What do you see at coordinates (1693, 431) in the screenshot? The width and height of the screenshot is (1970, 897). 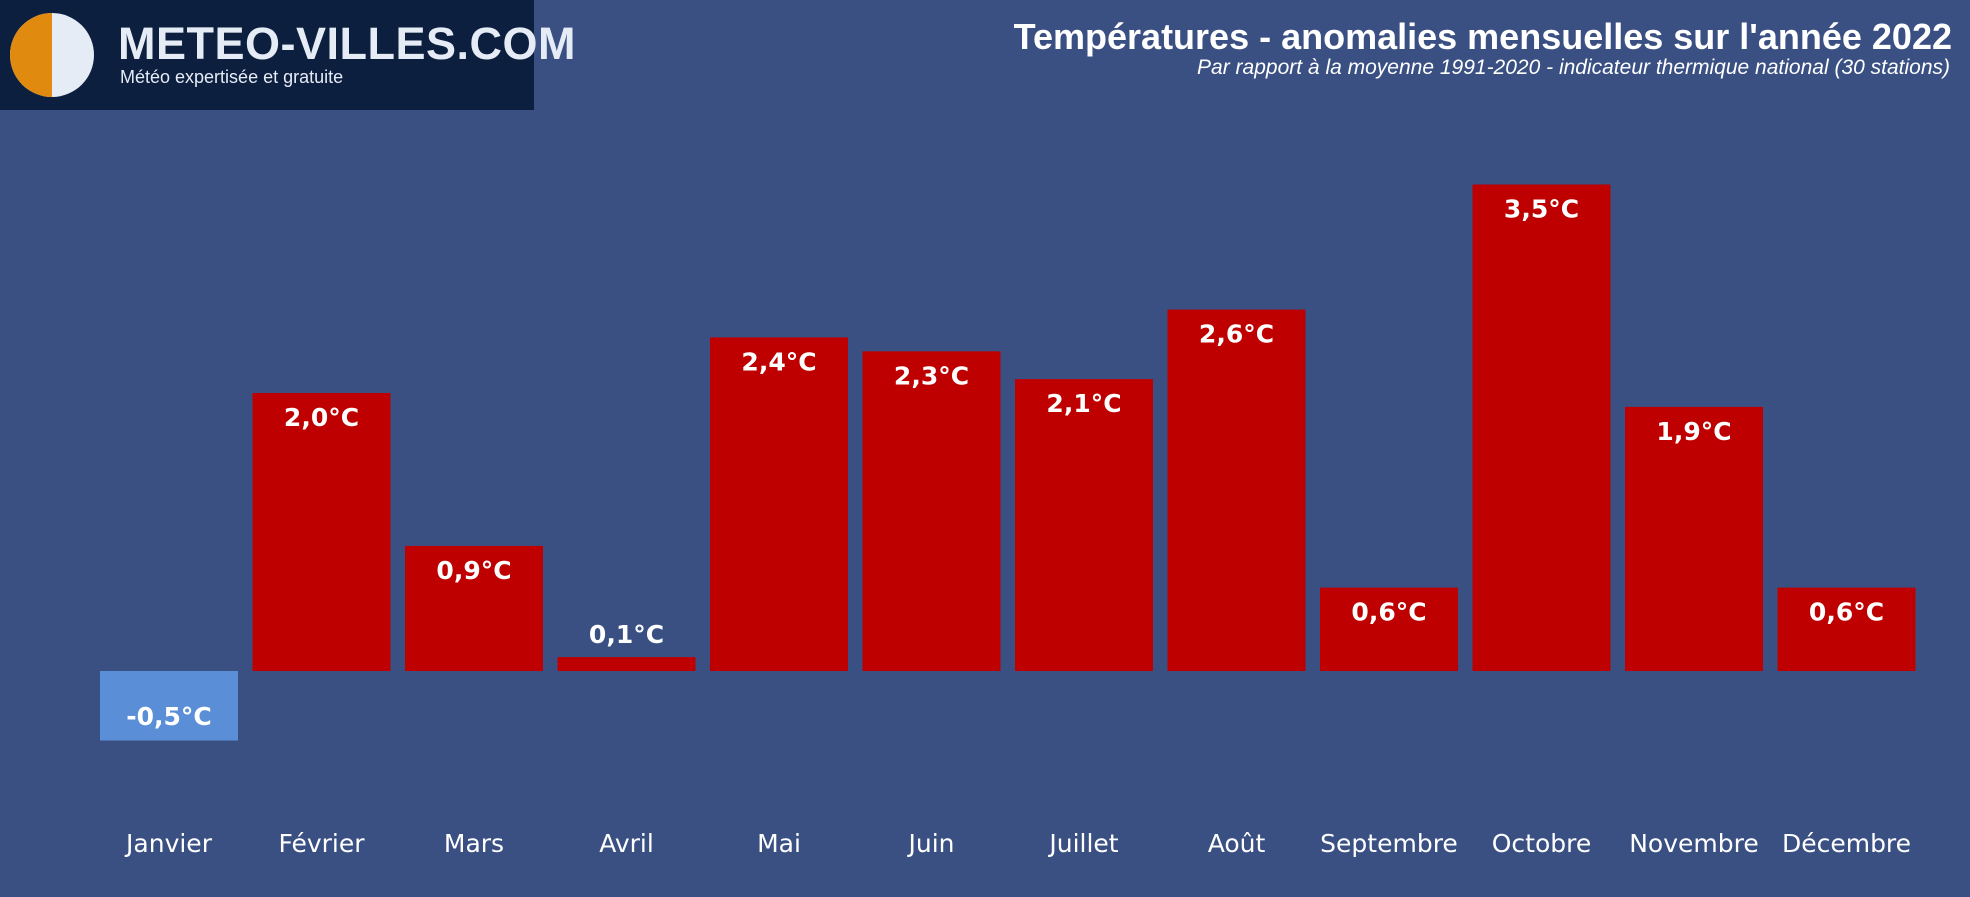 I see `bar-value-label: 1,9°C` at bounding box center [1693, 431].